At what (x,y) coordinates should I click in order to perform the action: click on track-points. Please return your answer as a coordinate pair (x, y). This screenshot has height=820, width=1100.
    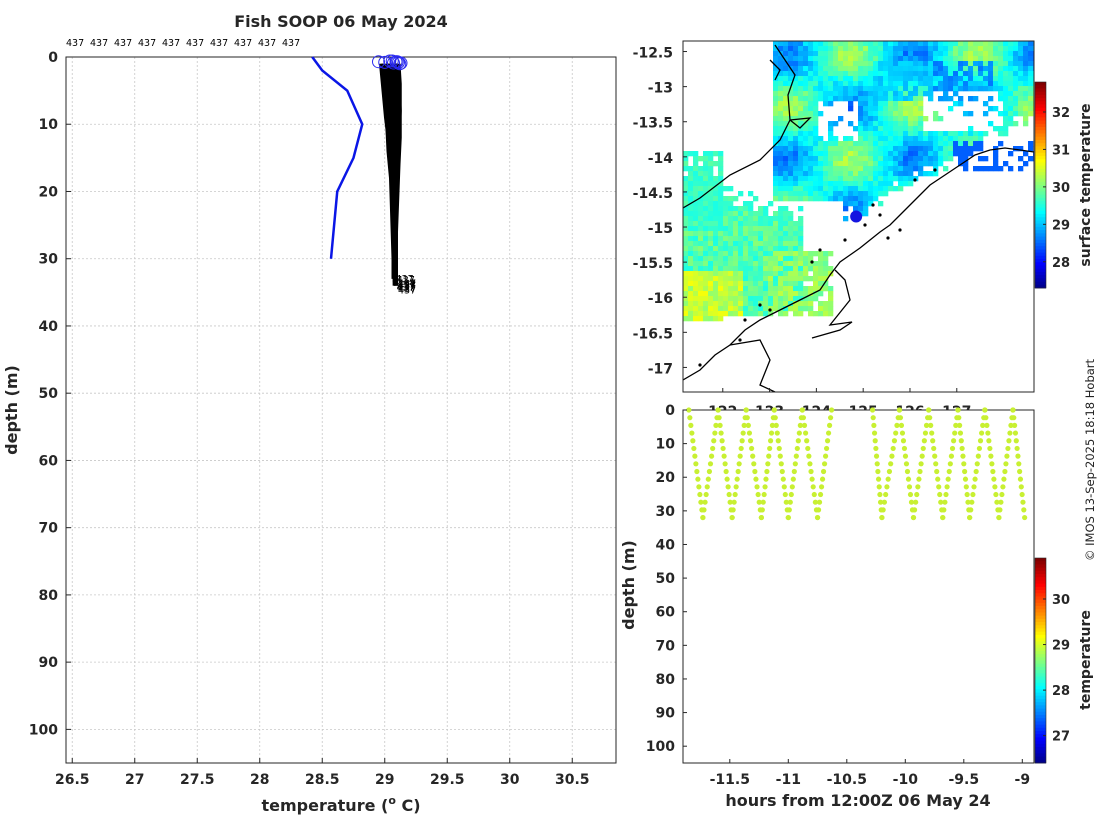
    Looking at the image, I should click on (857, 464).